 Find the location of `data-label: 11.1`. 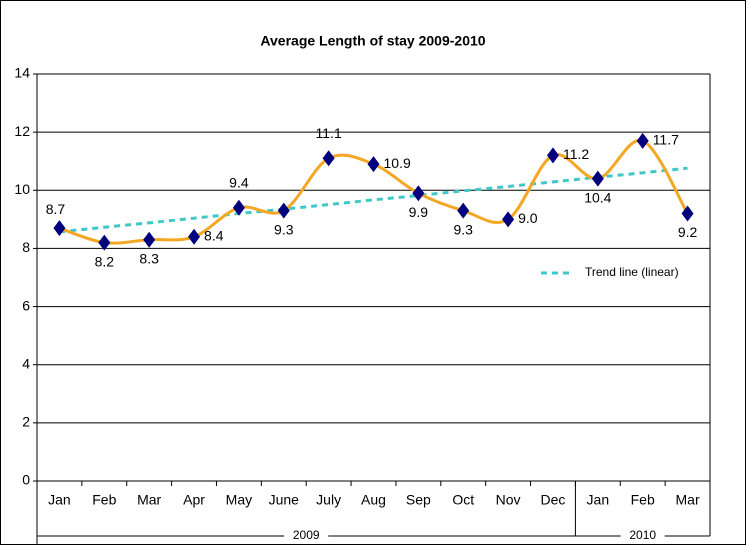

data-label: 11.1 is located at coordinates (329, 133).